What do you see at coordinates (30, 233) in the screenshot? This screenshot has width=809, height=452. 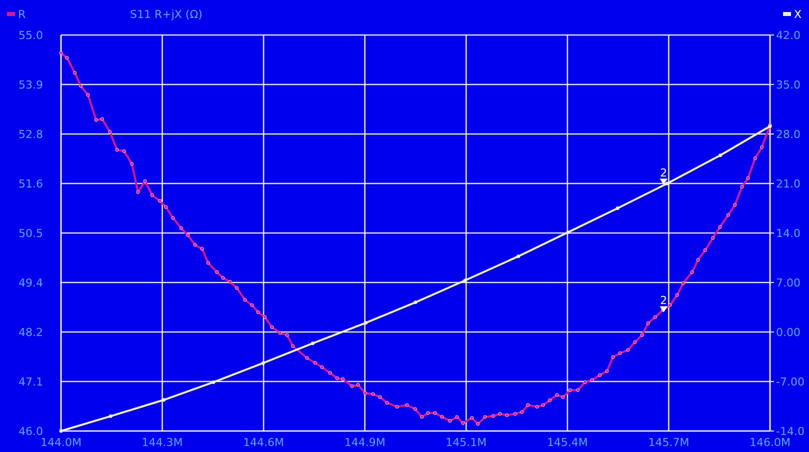 I see `y-tick-label: 50.5` at bounding box center [30, 233].